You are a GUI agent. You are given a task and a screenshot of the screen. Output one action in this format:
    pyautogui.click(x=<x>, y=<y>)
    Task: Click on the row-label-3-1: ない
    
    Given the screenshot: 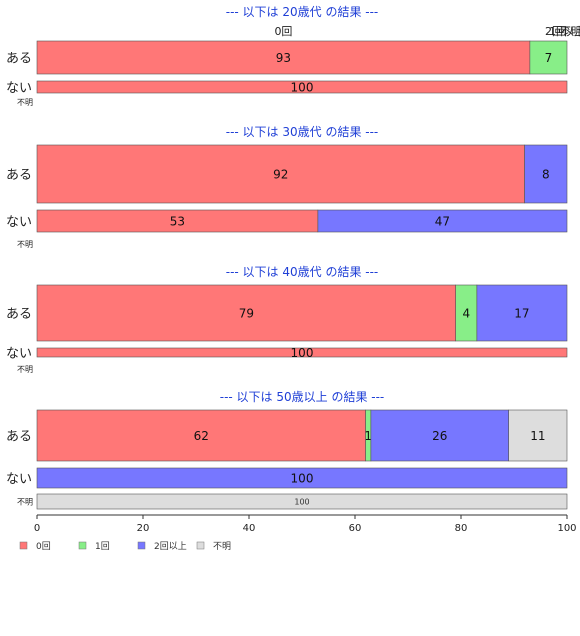 What is the action you would take?
    pyautogui.click(x=19, y=479)
    